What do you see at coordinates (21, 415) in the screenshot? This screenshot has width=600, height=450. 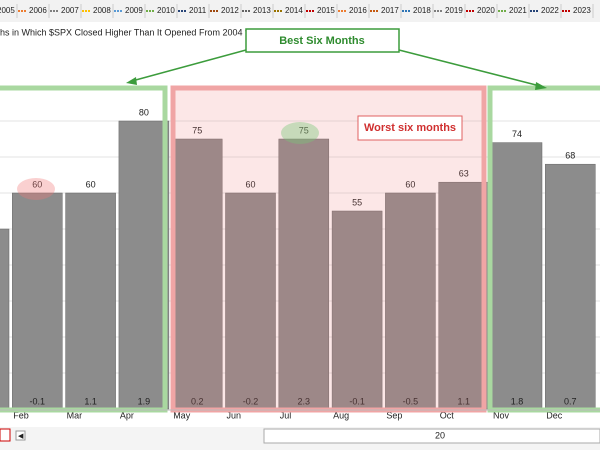 I see `x-tick-label: Feb` at bounding box center [21, 415].